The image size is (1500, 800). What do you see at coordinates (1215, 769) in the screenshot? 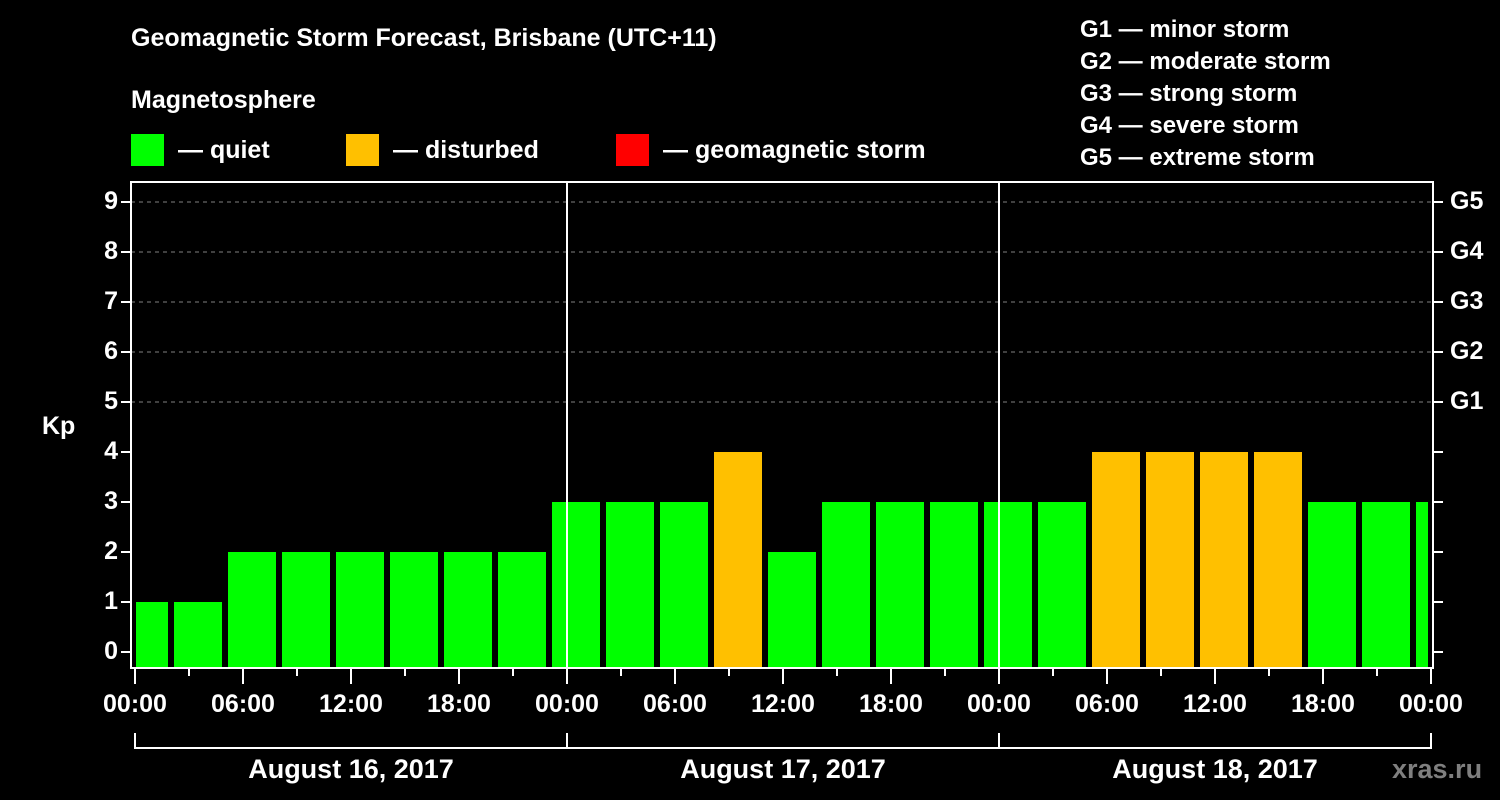
I see `date-label-aug18: August 18, 2017` at bounding box center [1215, 769].